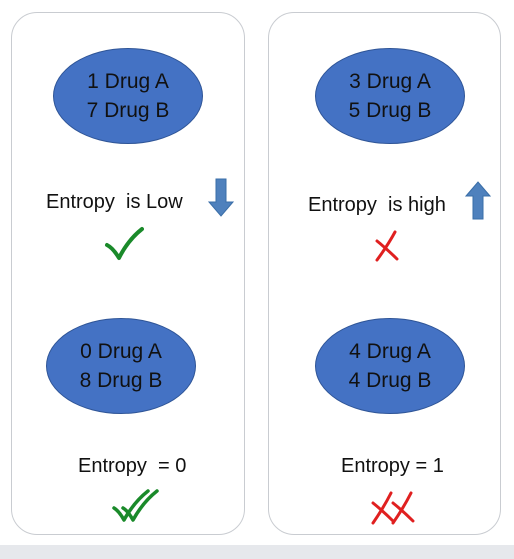 This screenshot has height=559, width=514. Describe the element at coordinates (132, 466) in the screenshot. I see `left-bottom-entropy-label: Entropy = 0` at that location.